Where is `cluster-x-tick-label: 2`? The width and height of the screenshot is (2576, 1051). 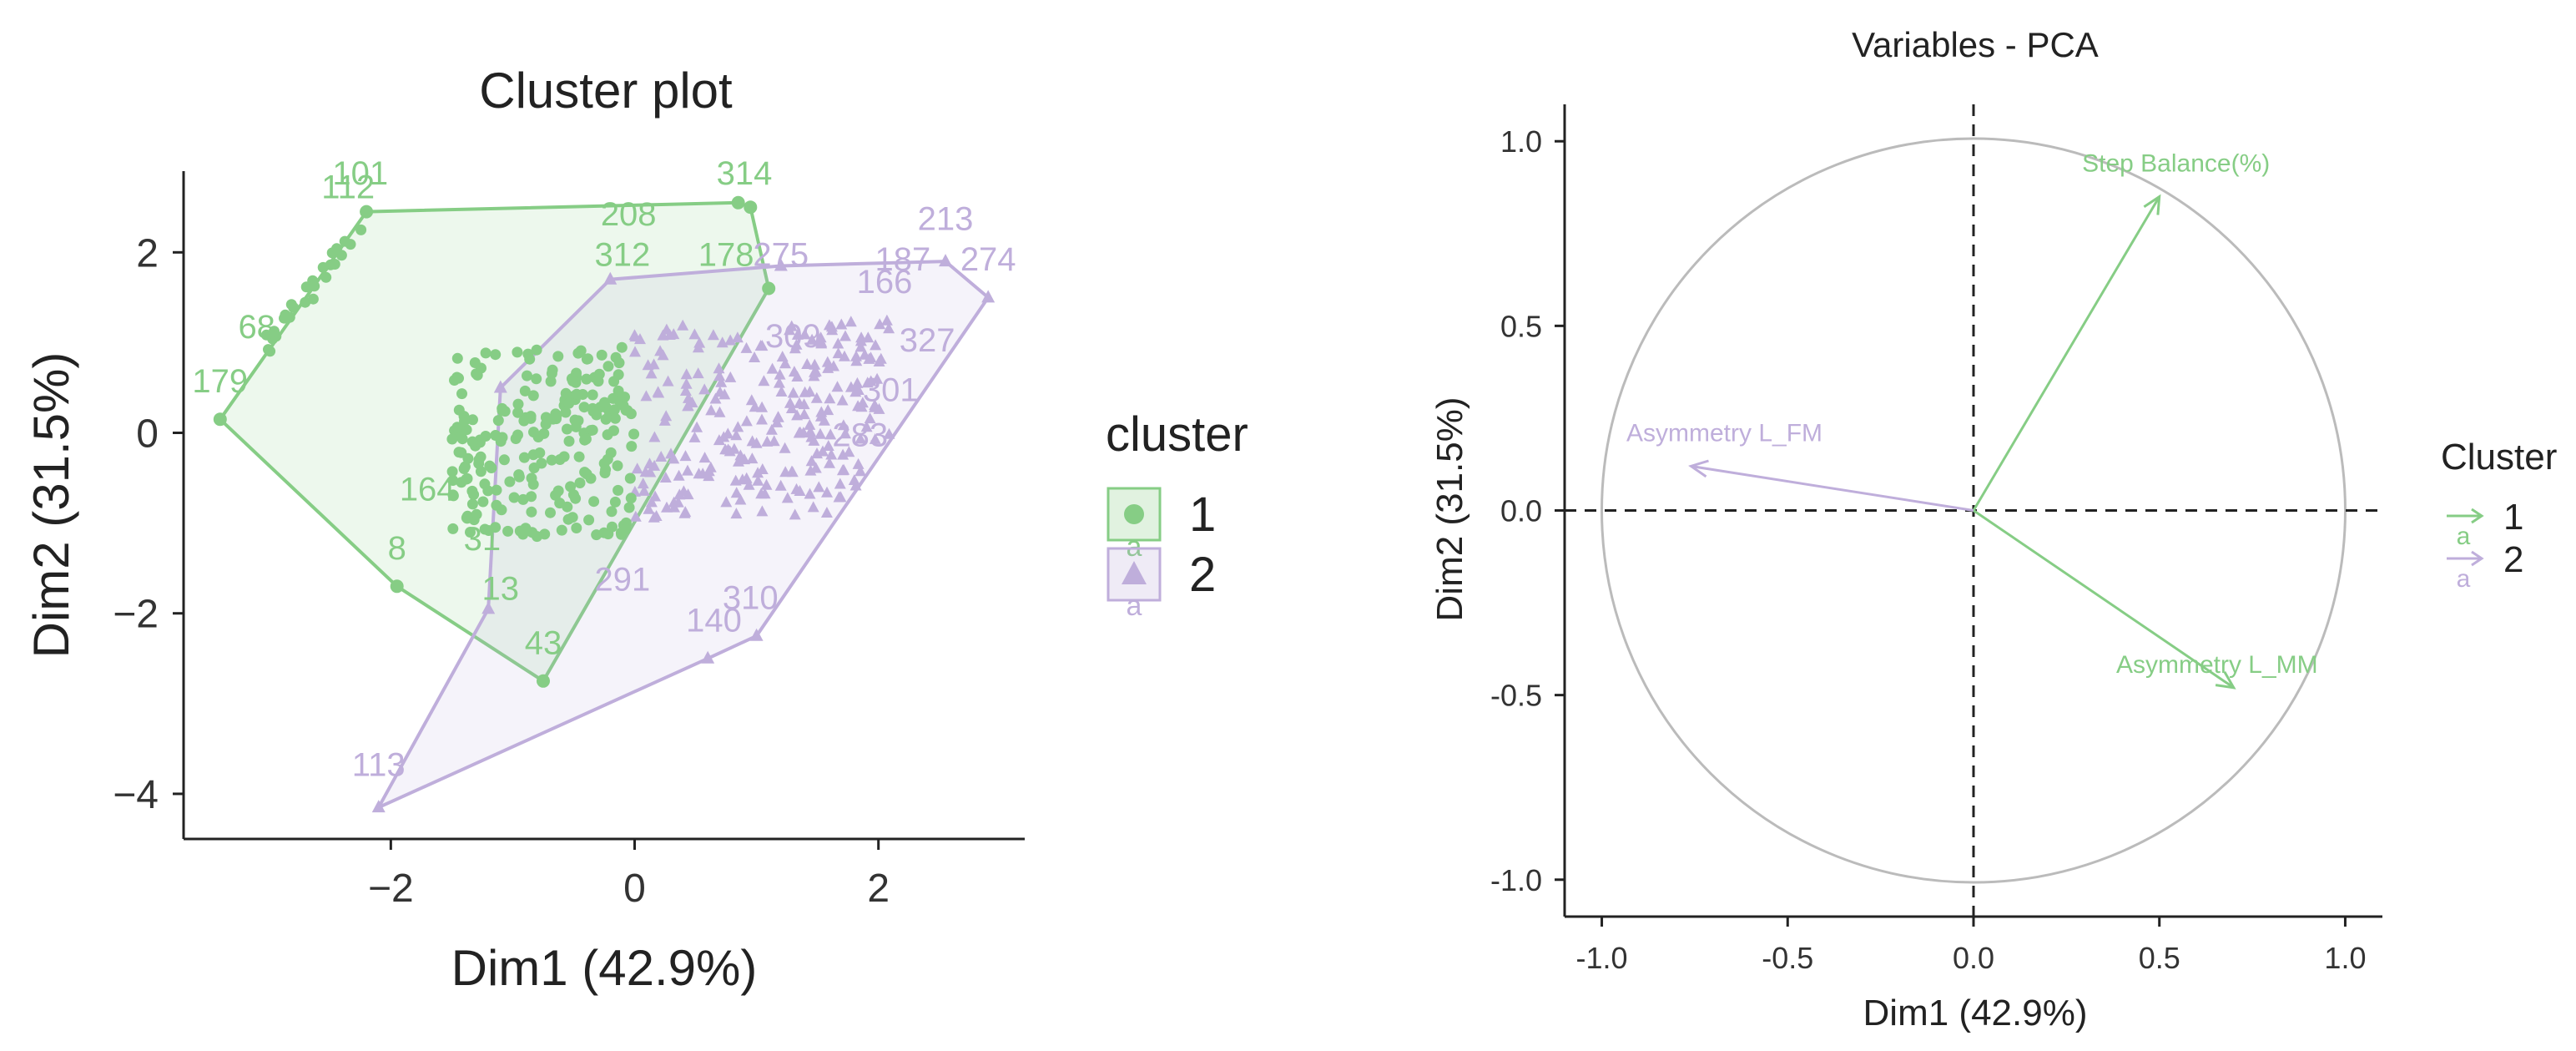 cluster-x-tick-label: 2 is located at coordinates (878, 889).